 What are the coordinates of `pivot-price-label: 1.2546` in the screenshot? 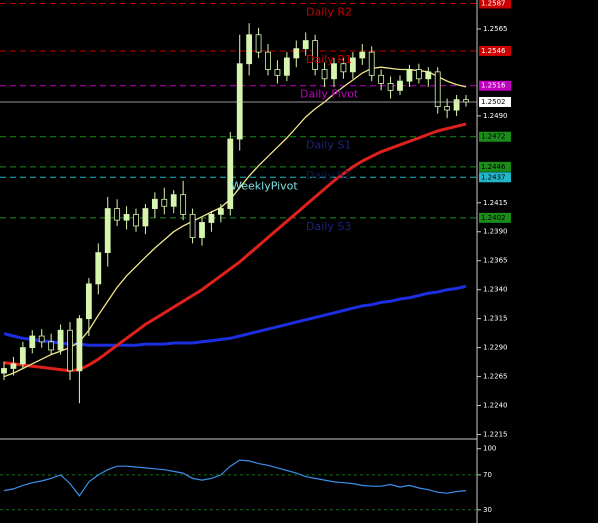 It's located at (493, 51).